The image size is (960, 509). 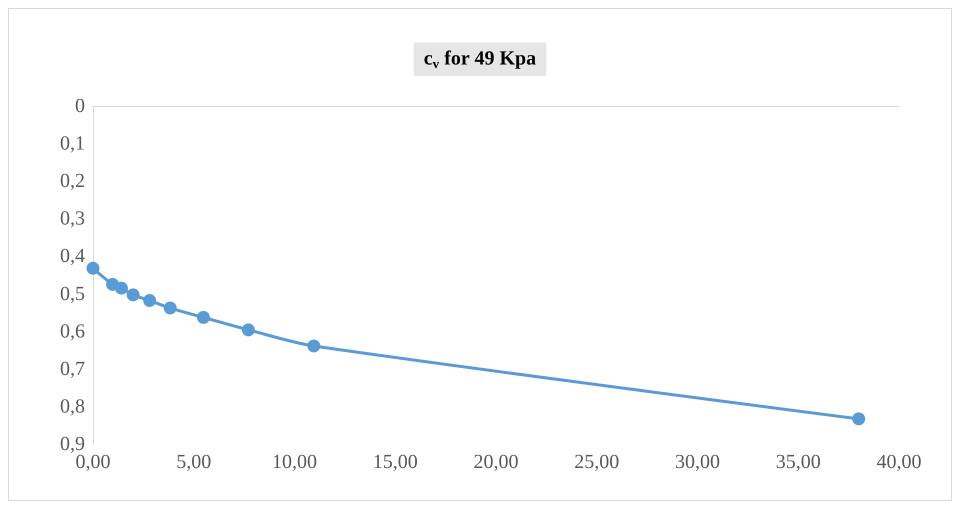 What do you see at coordinates (72, 406) in the screenshot?
I see `y-tick-label: 0,8` at bounding box center [72, 406].